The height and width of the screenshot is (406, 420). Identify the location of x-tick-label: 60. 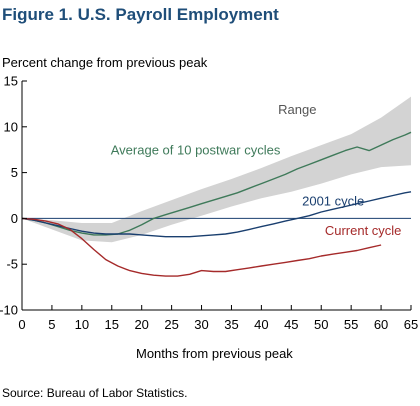
(381, 324).